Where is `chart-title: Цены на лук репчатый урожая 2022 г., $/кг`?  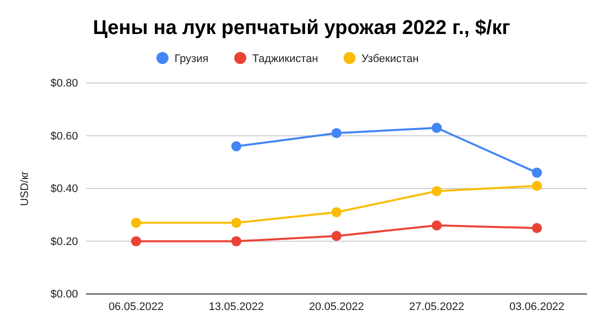 chart-title: Цены на лук репчатый урожая 2022 г., $/кг is located at coordinates (301, 28).